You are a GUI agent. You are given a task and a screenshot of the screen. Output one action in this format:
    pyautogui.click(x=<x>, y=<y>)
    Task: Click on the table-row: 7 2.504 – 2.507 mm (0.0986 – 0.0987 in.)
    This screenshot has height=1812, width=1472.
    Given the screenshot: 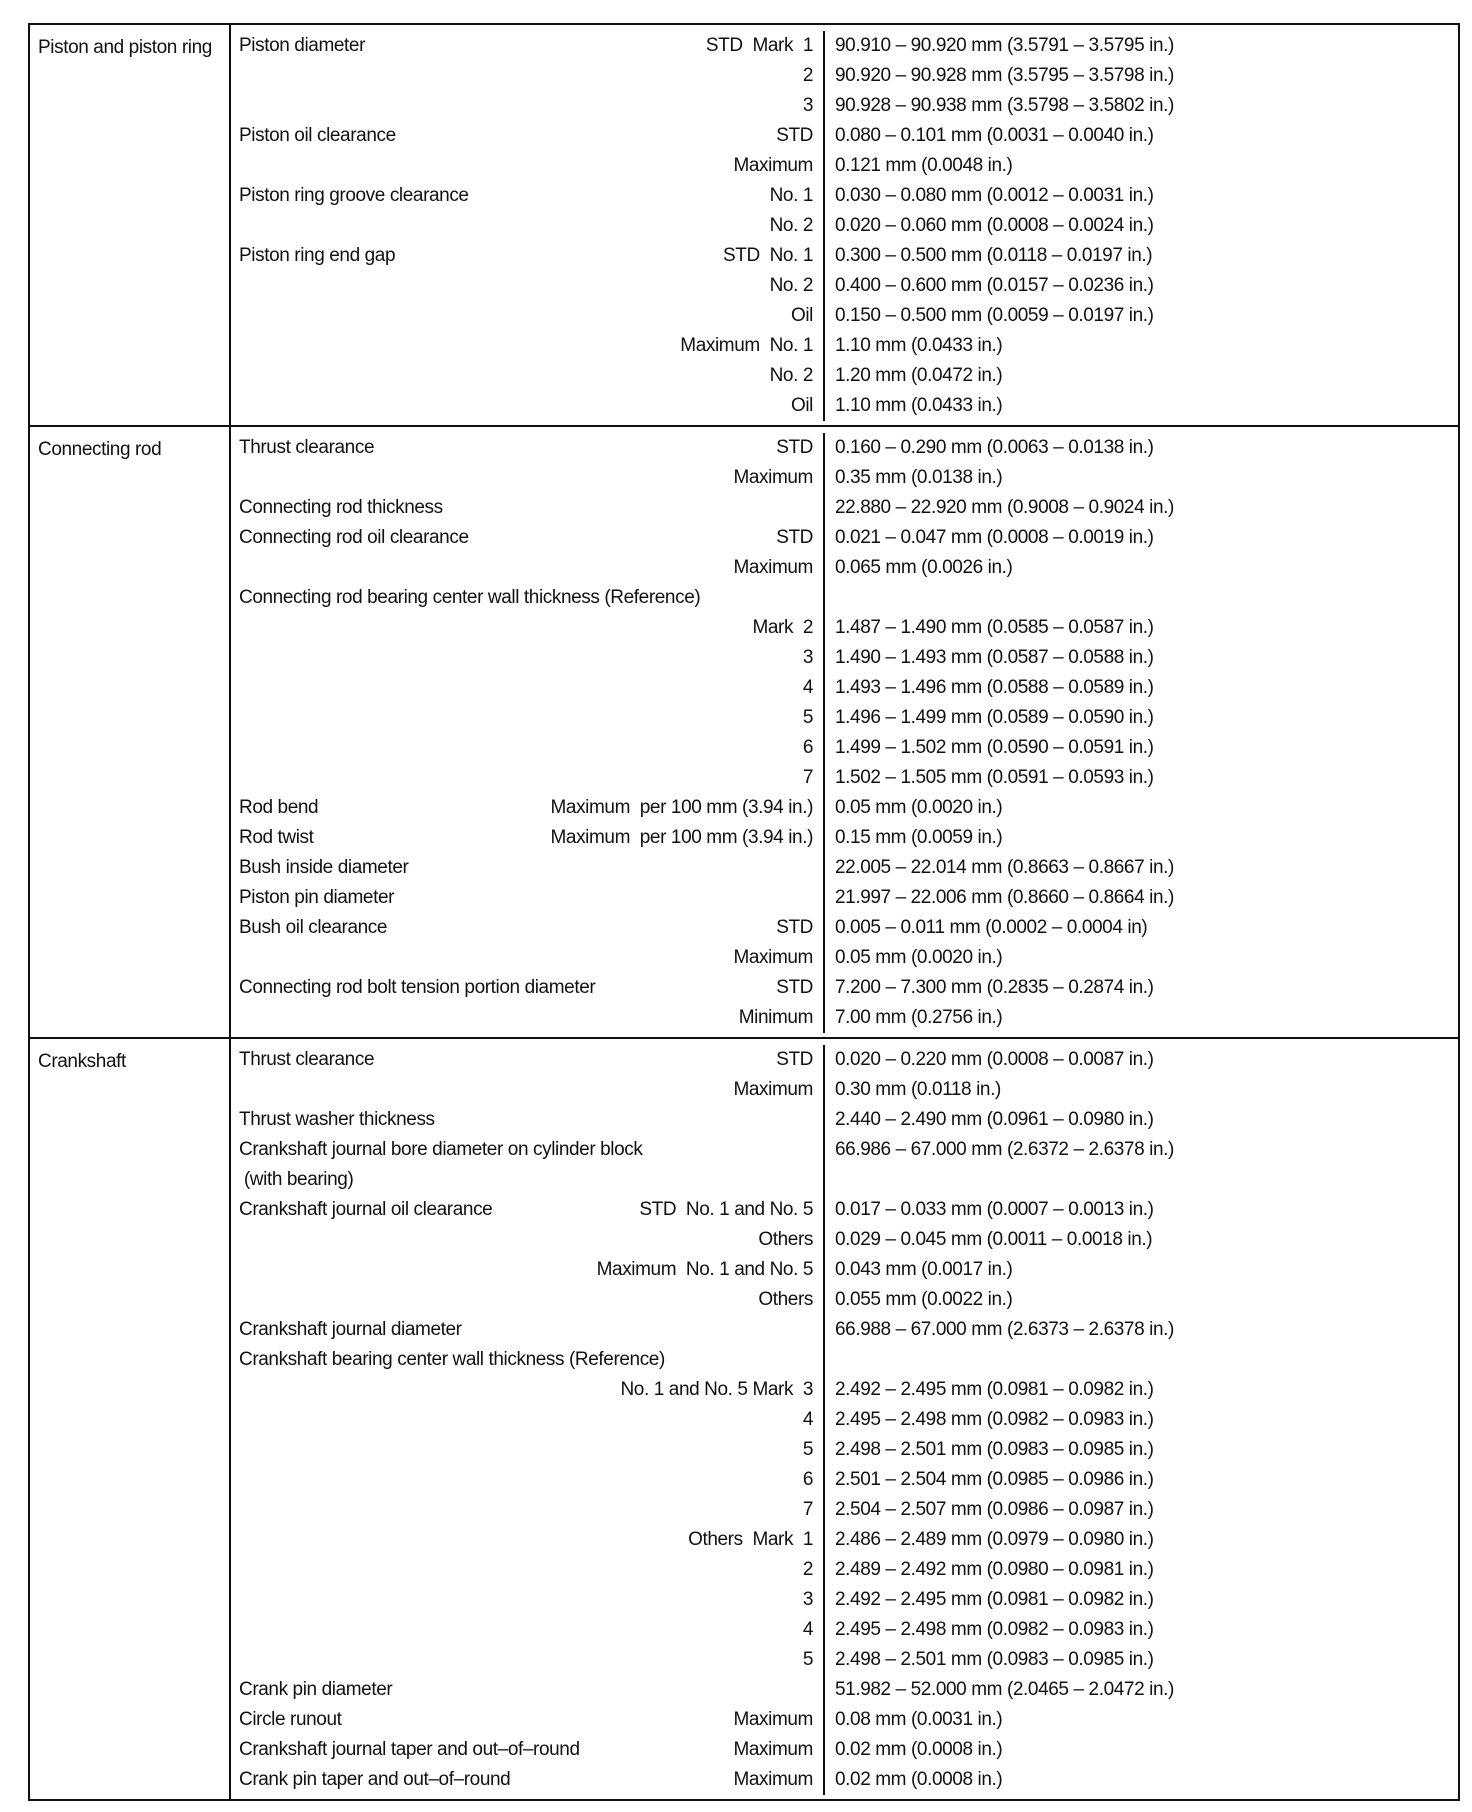 What is the action you would take?
    pyautogui.click(x=844, y=1510)
    